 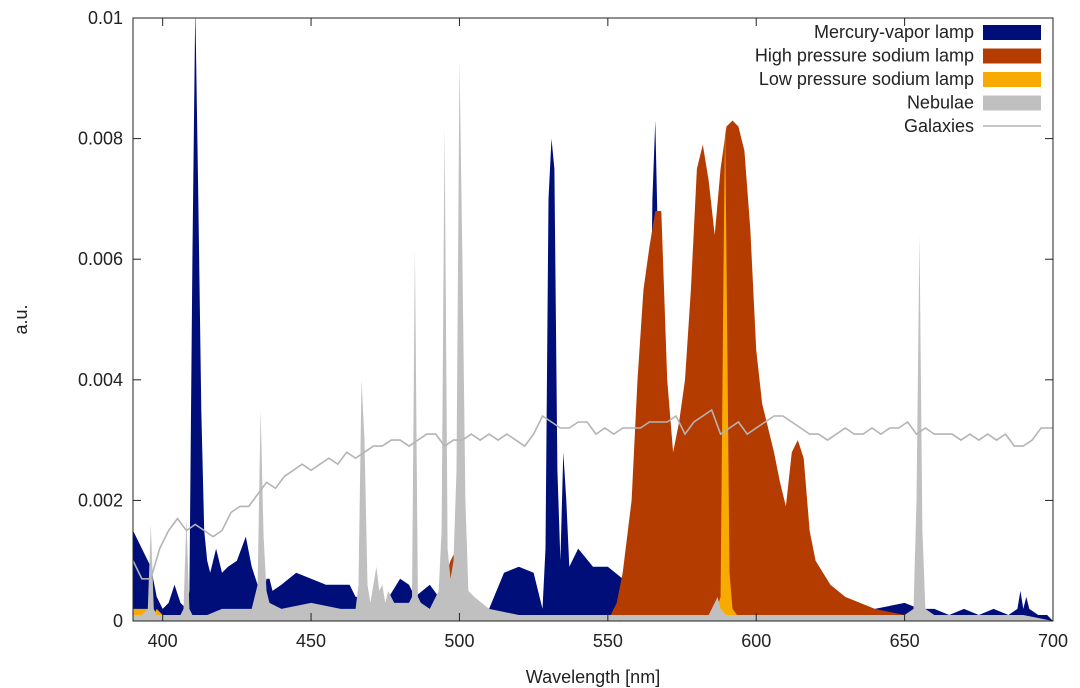 What do you see at coordinates (1012, 32) in the screenshot?
I see `legend-swatch-mercury-vapor-lamp` at bounding box center [1012, 32].